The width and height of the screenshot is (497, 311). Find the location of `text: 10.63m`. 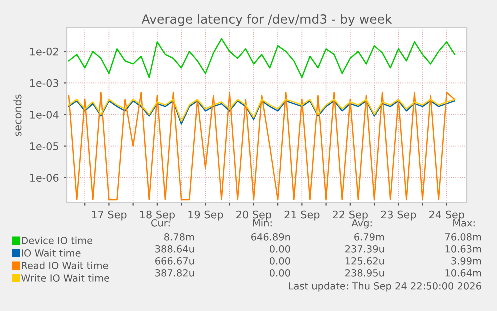

text: 10.63m is located at coordinates (464, 249).